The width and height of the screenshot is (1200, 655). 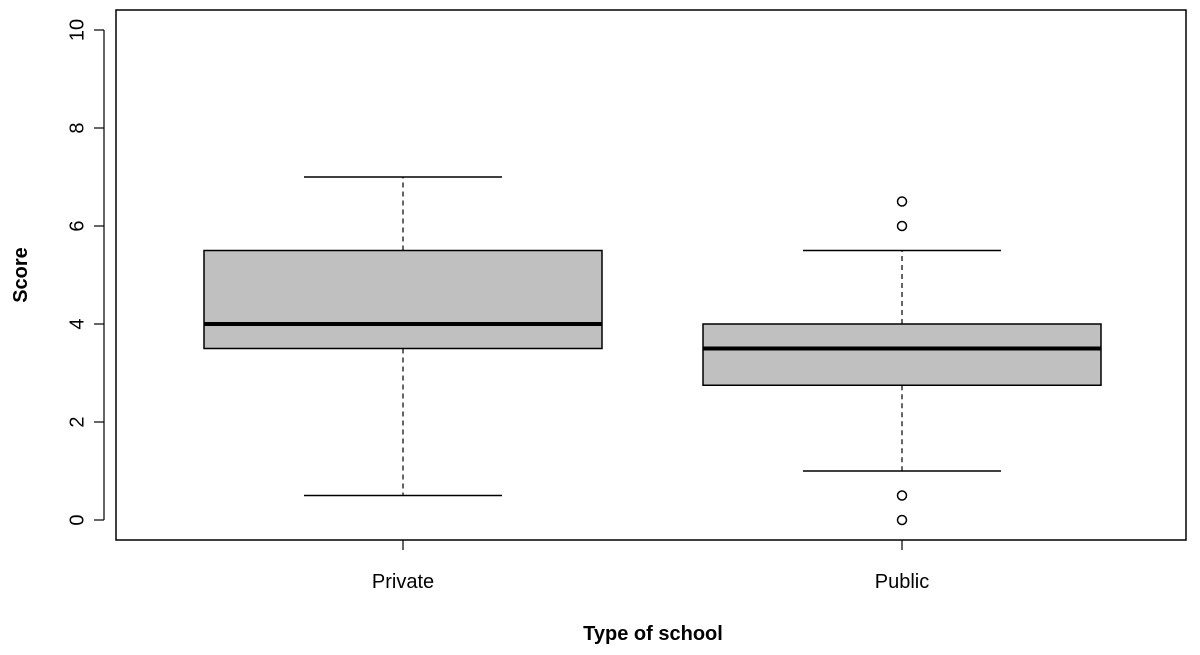 I want to click on x-tick-label: Public, so click(x=902, y=582).